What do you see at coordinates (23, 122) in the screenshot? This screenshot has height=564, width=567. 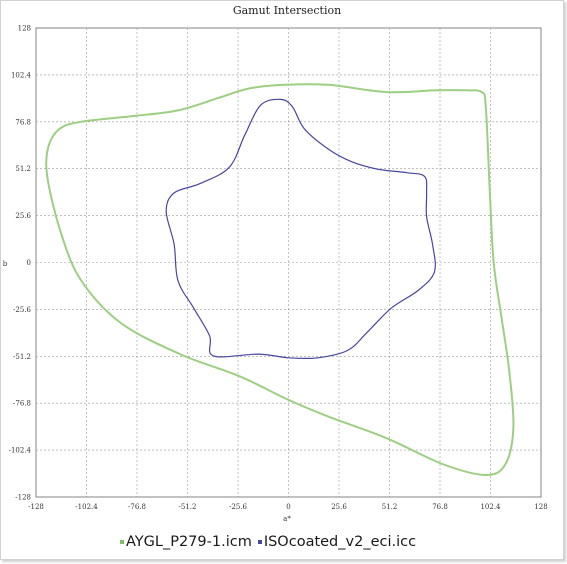 I see `y-tick-label: 76.8` at bounding box center [23, 122].